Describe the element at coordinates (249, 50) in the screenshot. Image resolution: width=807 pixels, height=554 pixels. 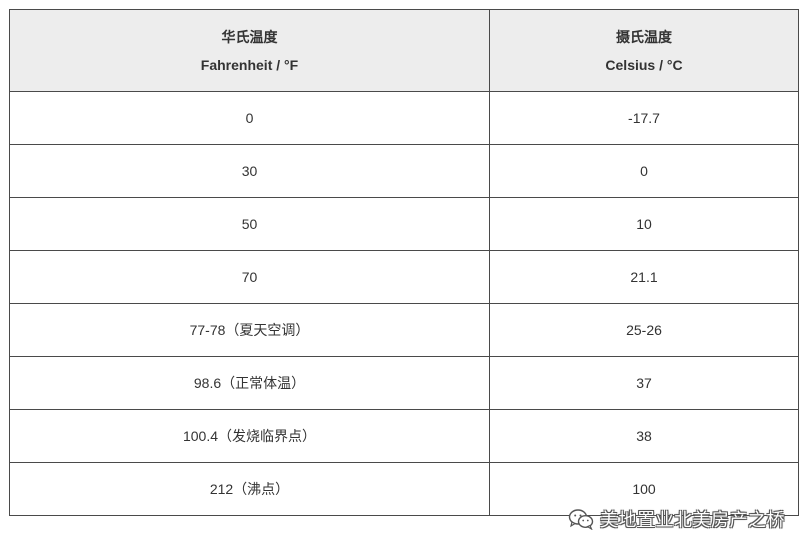
I see `header-fahrenheit: 华氏温度 Fahrenheit / °F` at that location.